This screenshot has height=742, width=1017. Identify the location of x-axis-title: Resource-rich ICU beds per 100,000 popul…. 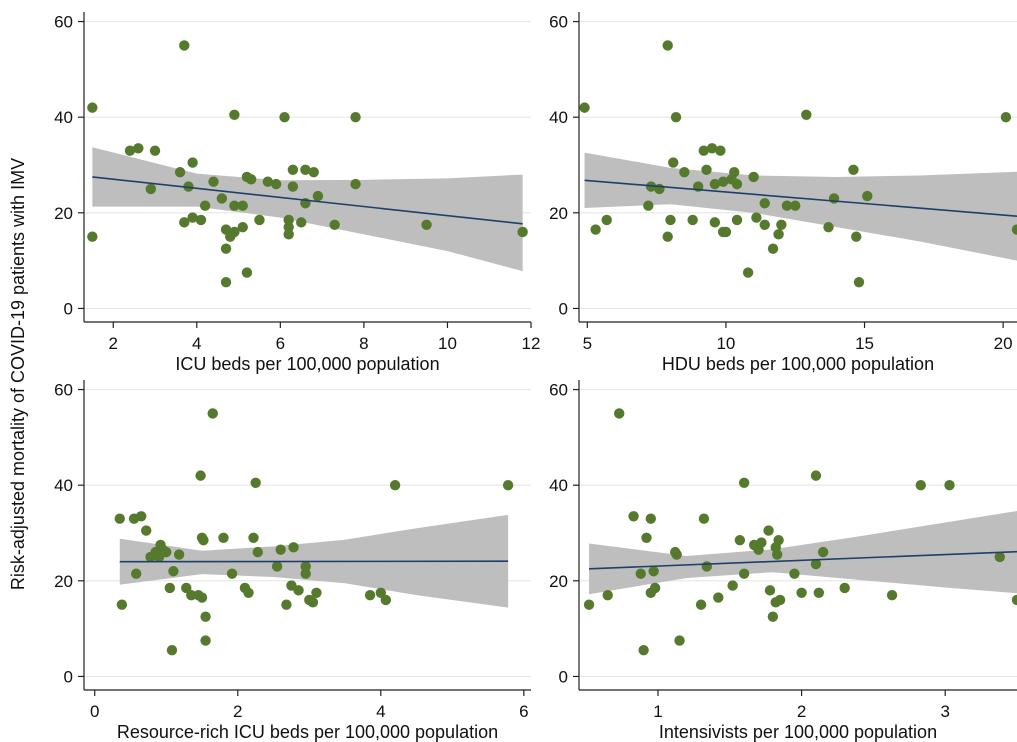
(307, 732).